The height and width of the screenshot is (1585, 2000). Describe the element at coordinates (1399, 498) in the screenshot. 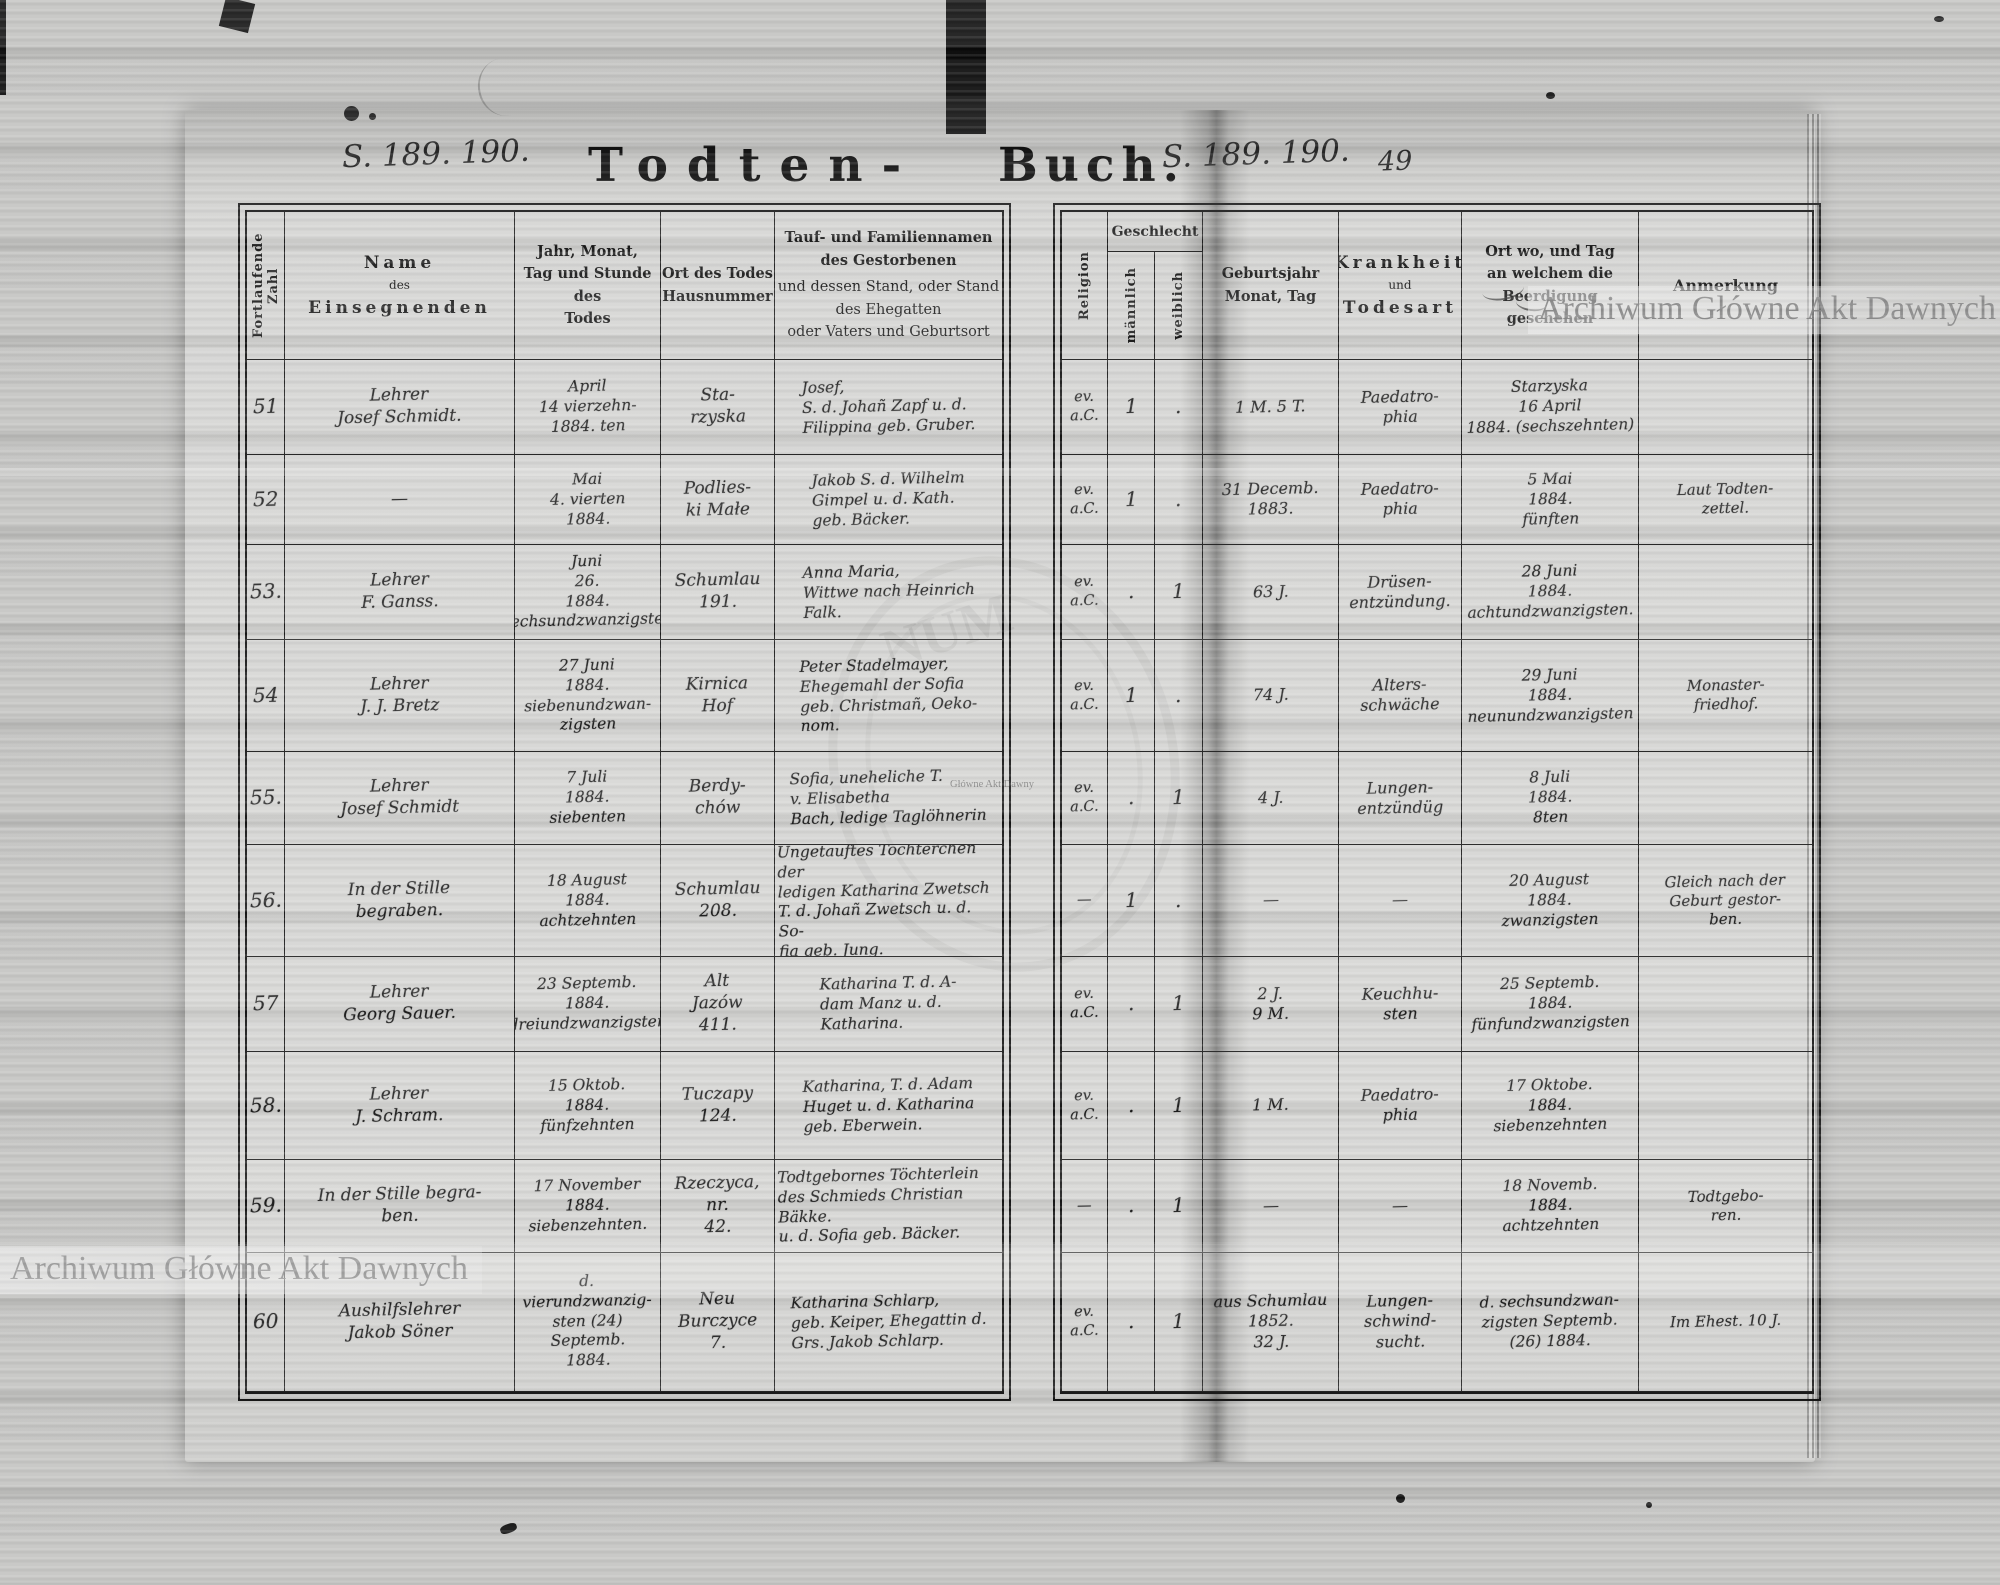

I see `illness-text: Paedatro- phia` at that location.